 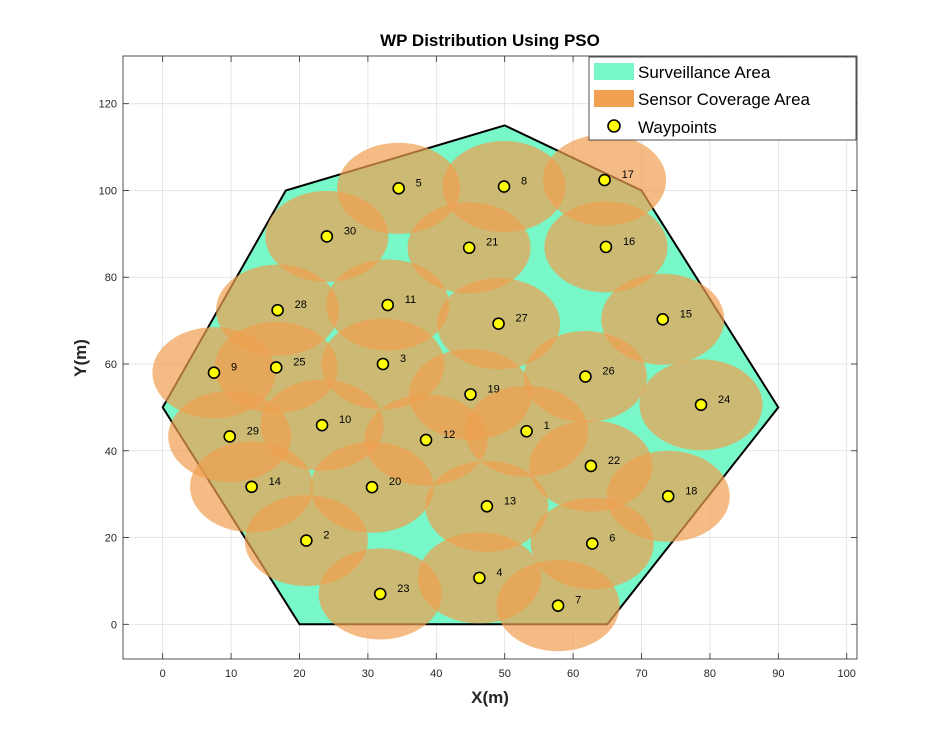 I want to click on x-tick-label: 30, so click(x=368, y=674).